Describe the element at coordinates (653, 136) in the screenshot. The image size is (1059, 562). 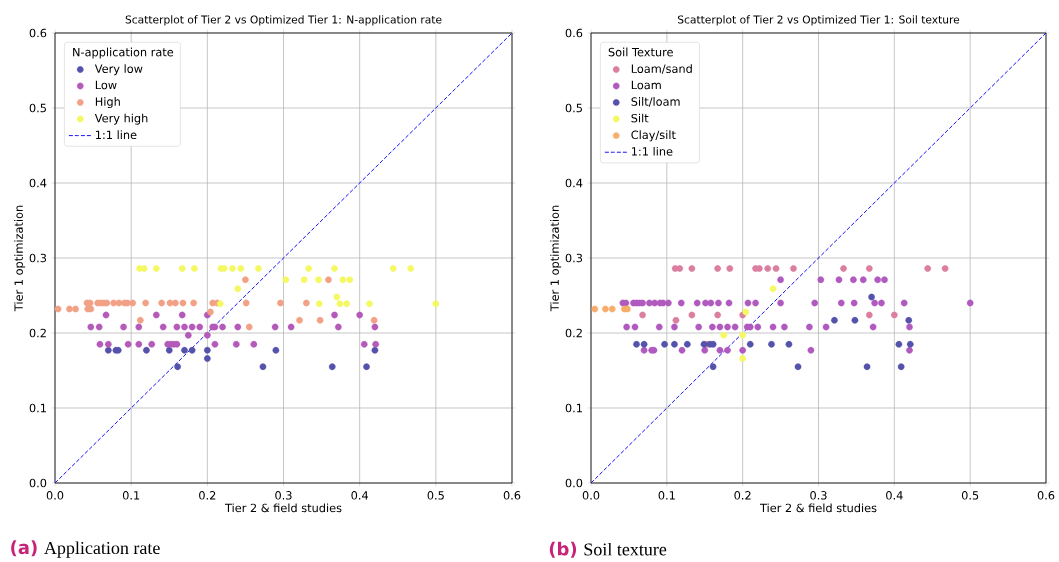
I see `legend-label: Clay/silt` at that location.